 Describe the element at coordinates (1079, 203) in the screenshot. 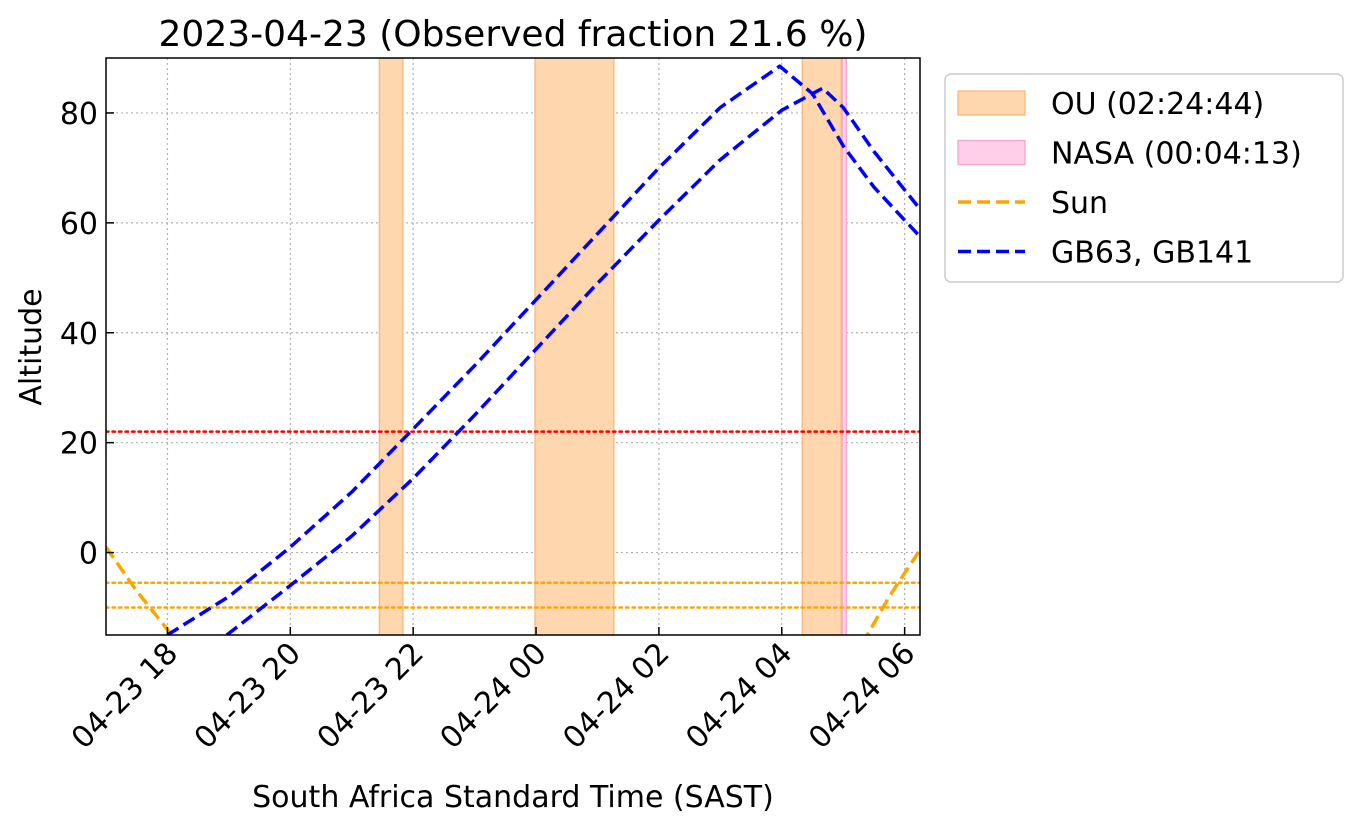

I see `legend-label: Sun` at that location.